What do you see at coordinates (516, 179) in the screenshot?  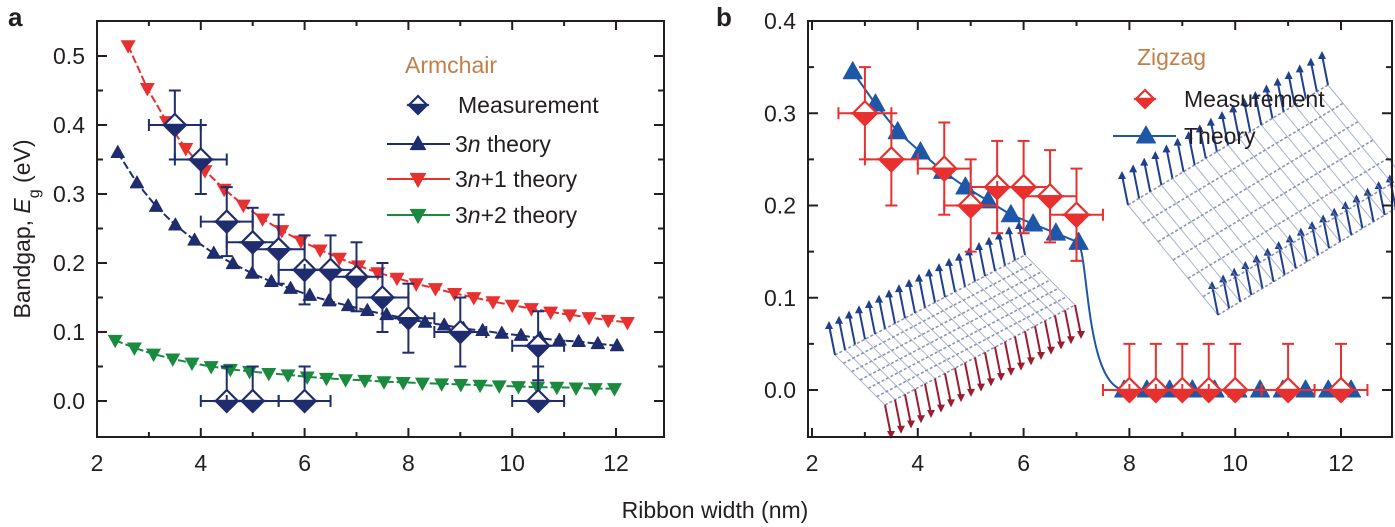 I see `legend-label: 3n+1 theory` at bounding box center [516, 179].